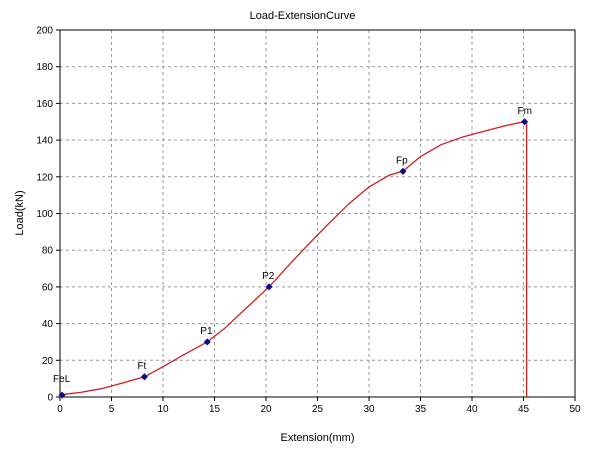  I want to click on point-marker-fp, so click(403, 171).